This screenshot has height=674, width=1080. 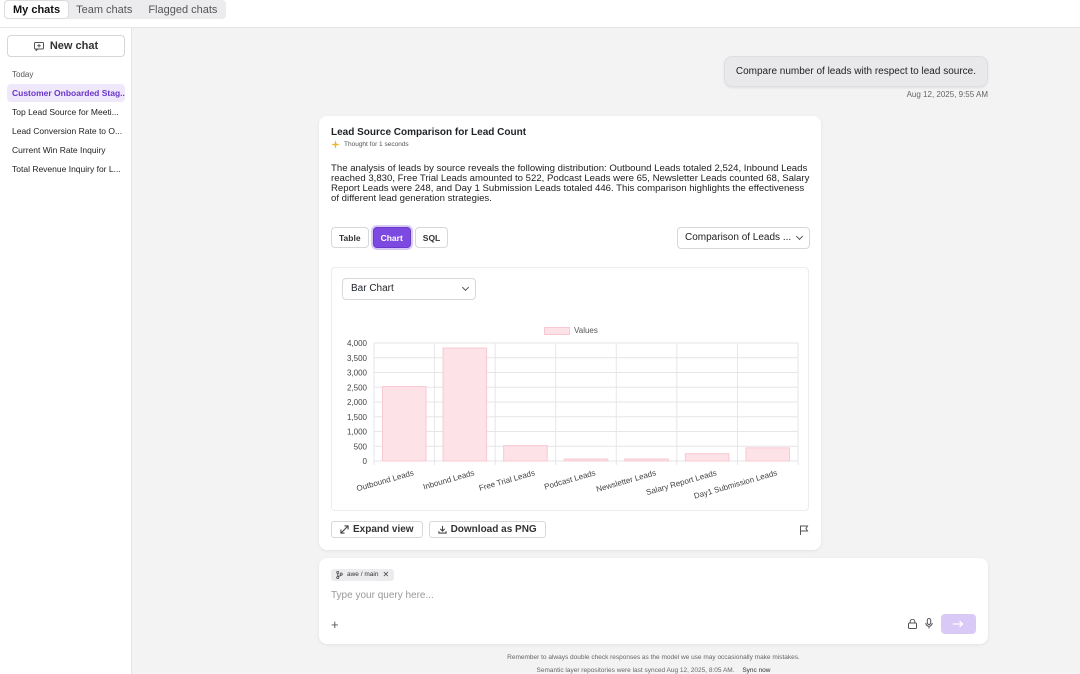 I want to click on x-tick-label: Free Trial Leads, so click(x=507, y=480).